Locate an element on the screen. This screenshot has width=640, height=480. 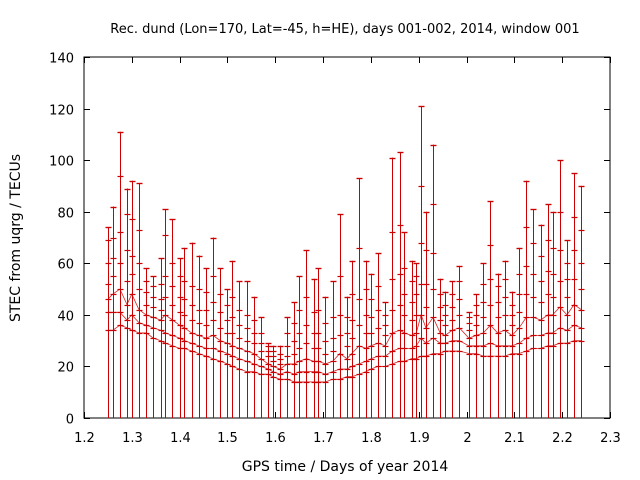
y-tick-label: 140 is located at coordinates (61, 59).